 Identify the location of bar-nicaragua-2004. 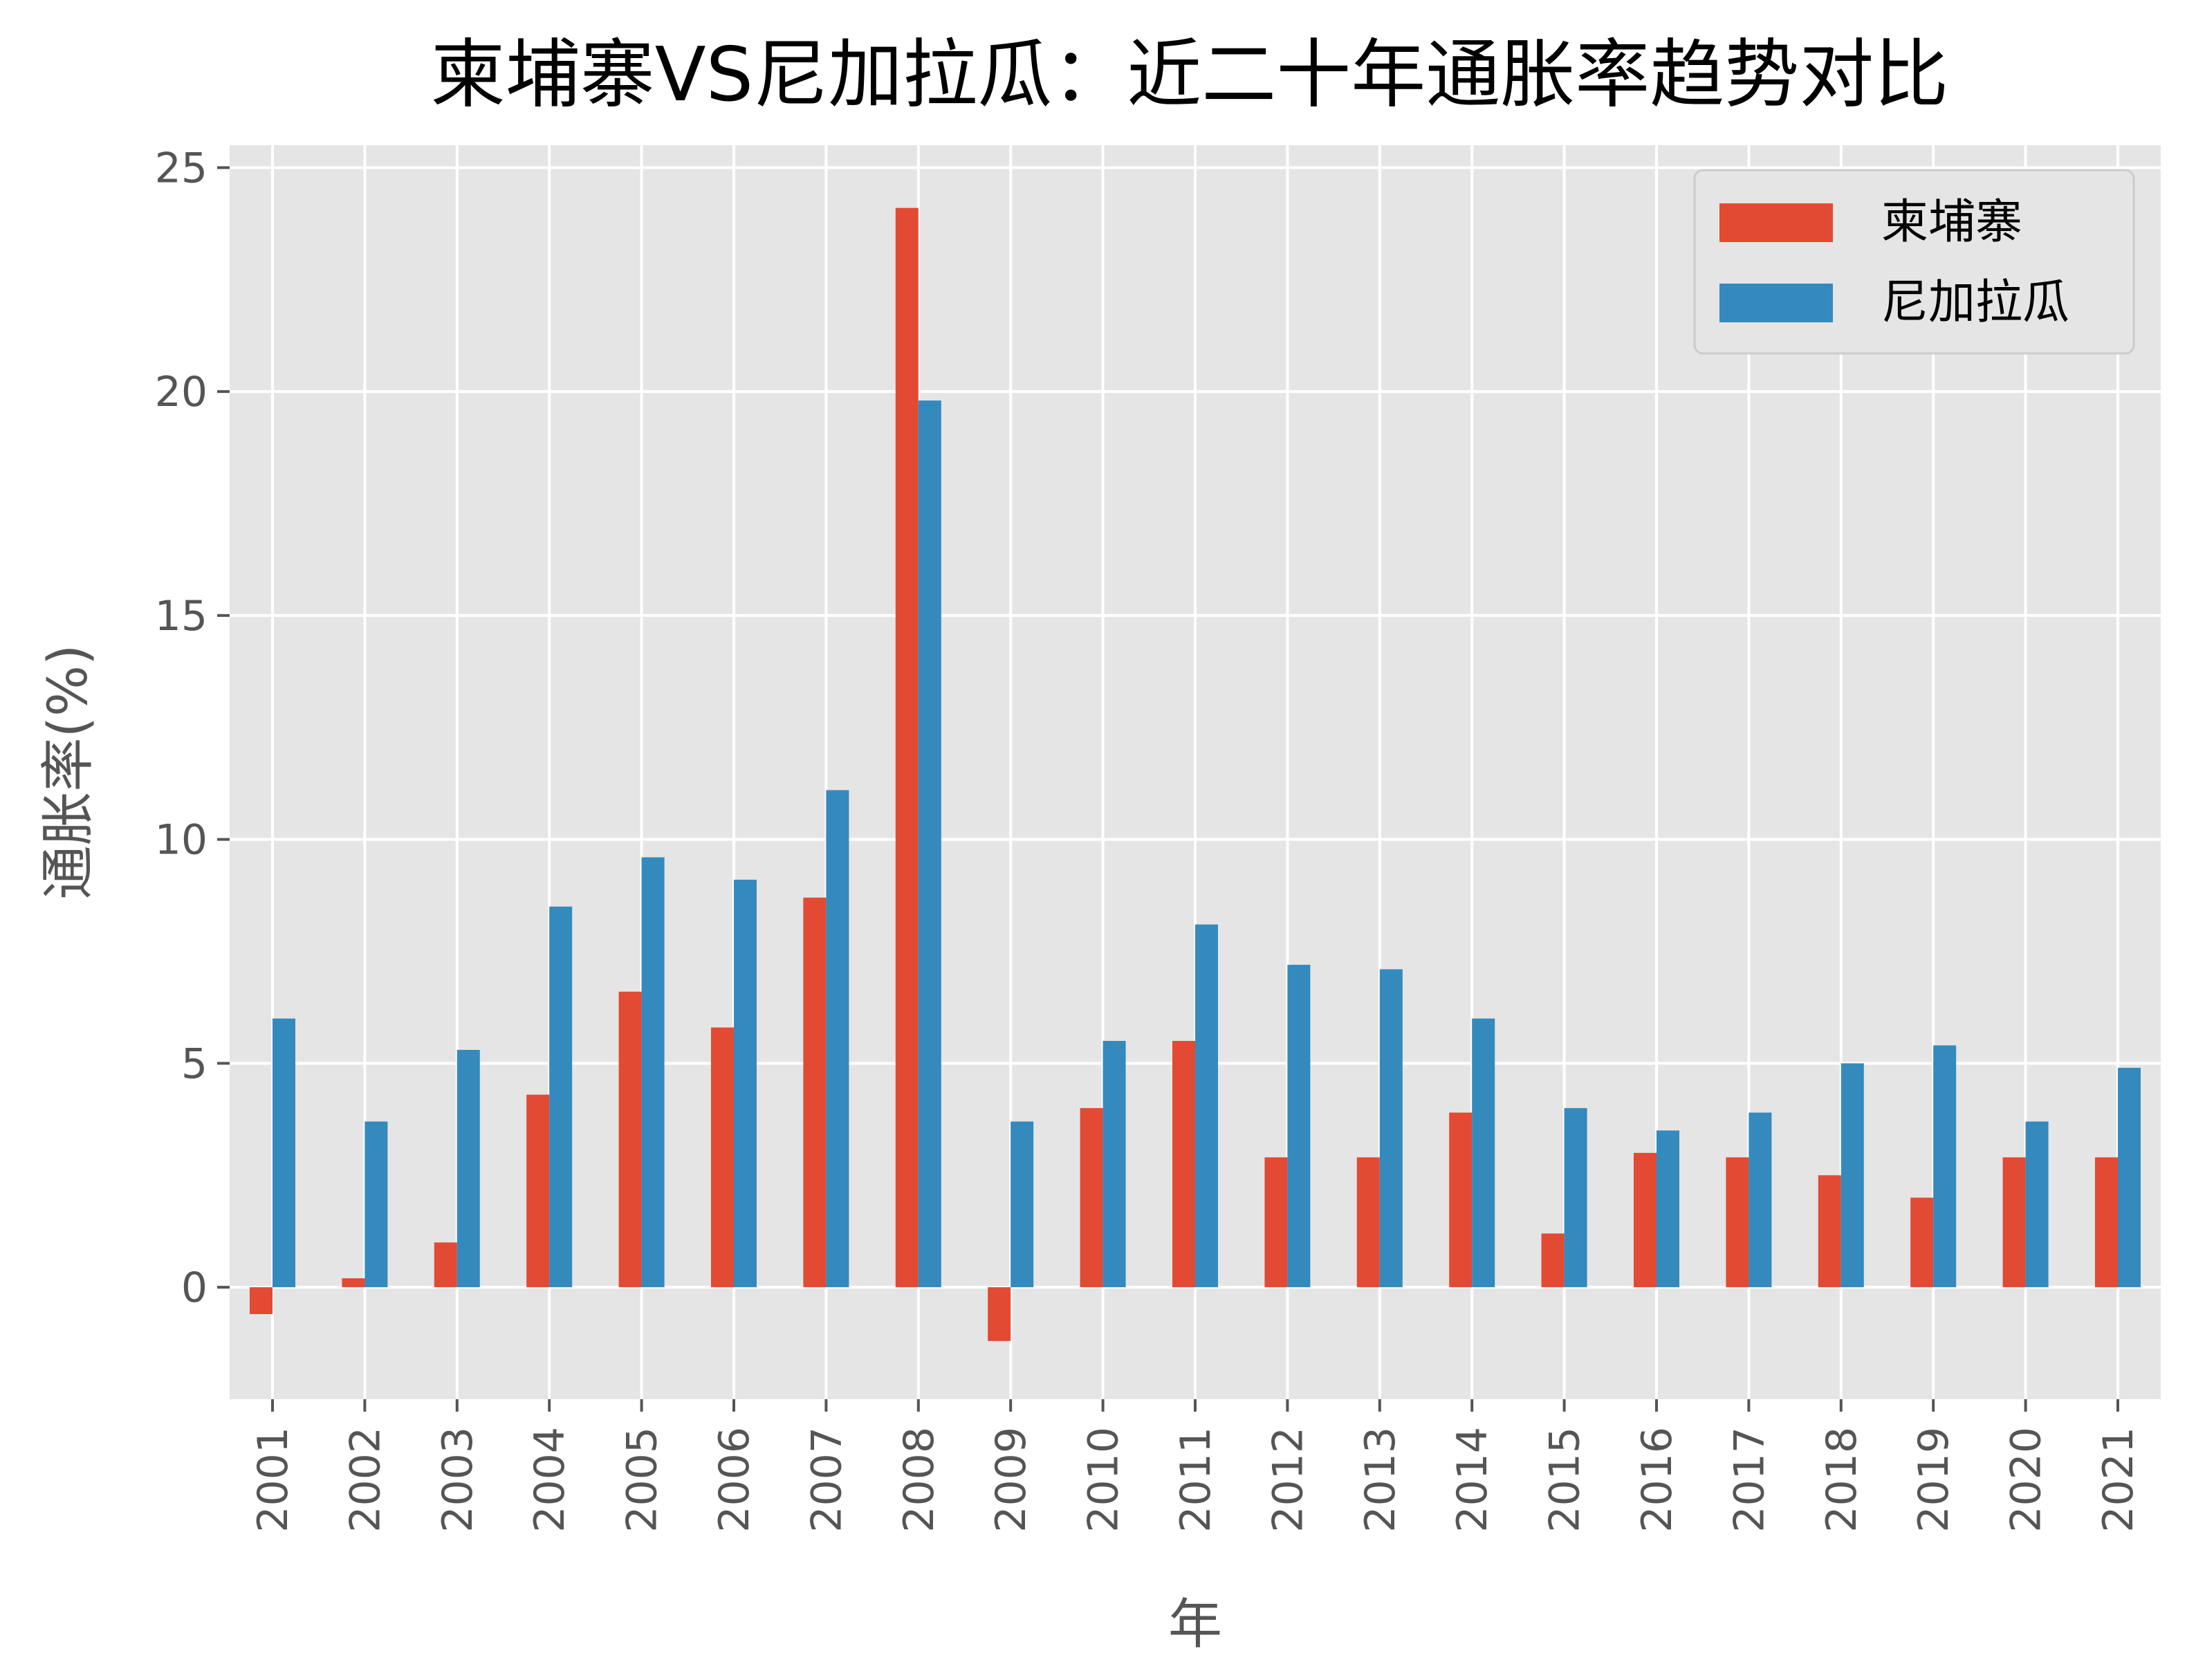
(561, 1097).